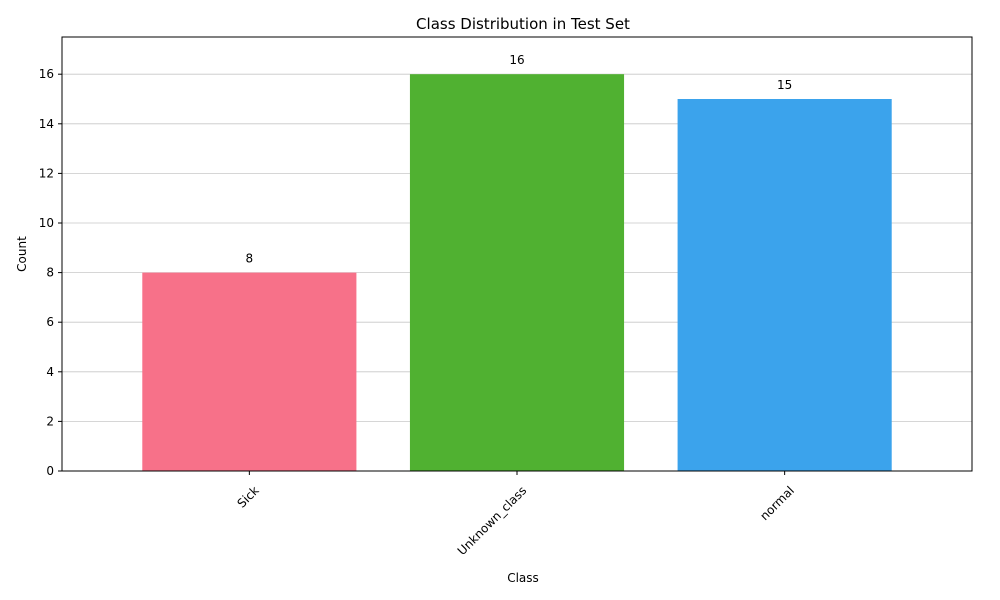 This screenshot has height=600, width=1000. What do you see at coordinates (249, 371) in the screenshot?
I see `bar-sick` at bounding box center [249, 371].